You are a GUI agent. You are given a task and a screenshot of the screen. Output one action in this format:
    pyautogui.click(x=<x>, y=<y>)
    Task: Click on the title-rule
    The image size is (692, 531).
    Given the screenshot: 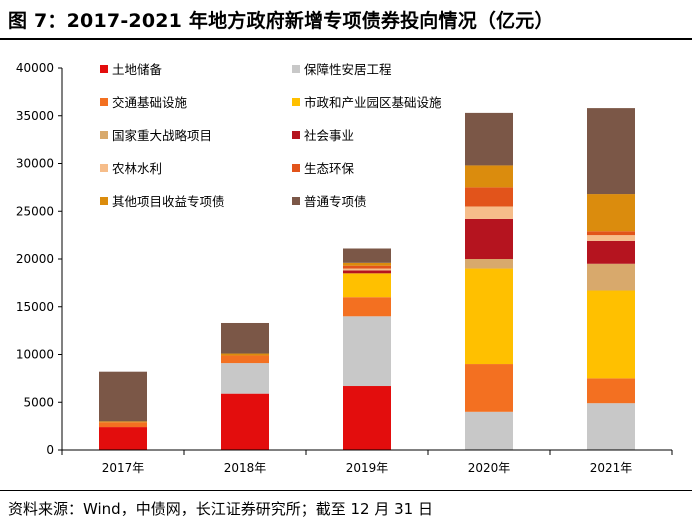 What is the action you would take?
    pyautogui.click(x=346, y=39)
    